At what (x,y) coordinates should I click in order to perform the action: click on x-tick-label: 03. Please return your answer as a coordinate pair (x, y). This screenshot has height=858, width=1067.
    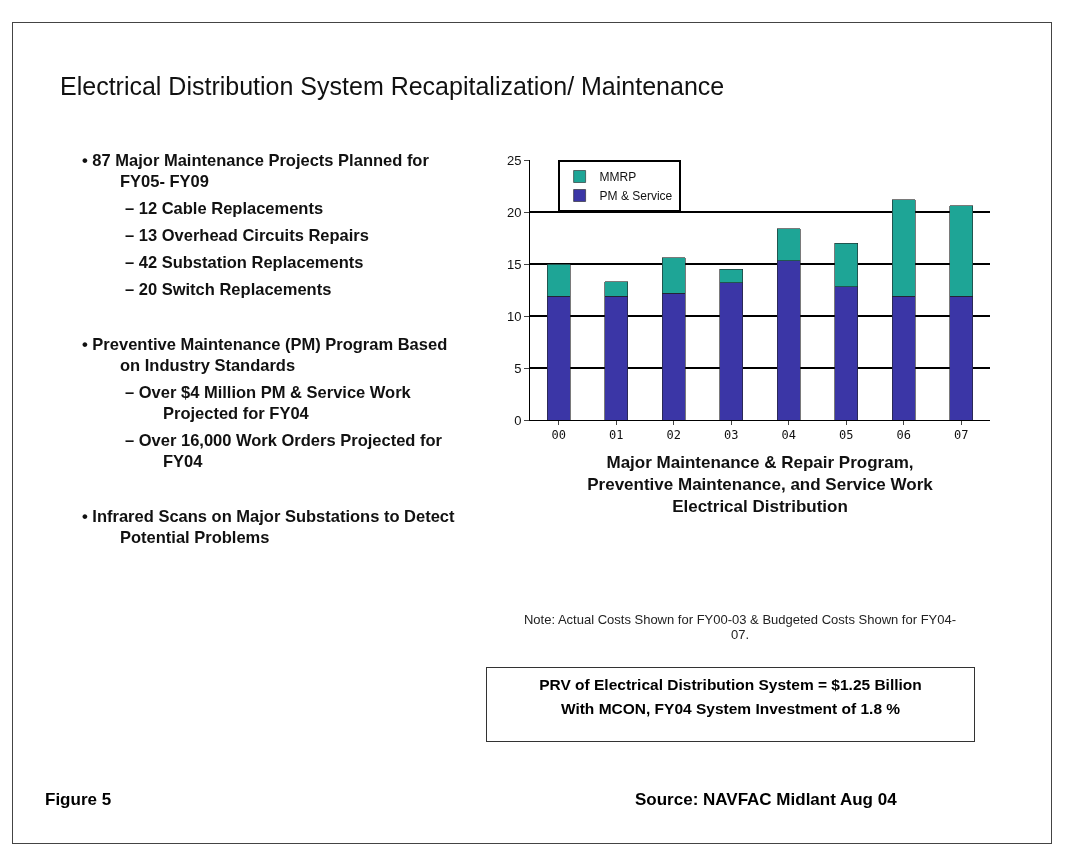
    Looking at the image, I should click on (731, 435).